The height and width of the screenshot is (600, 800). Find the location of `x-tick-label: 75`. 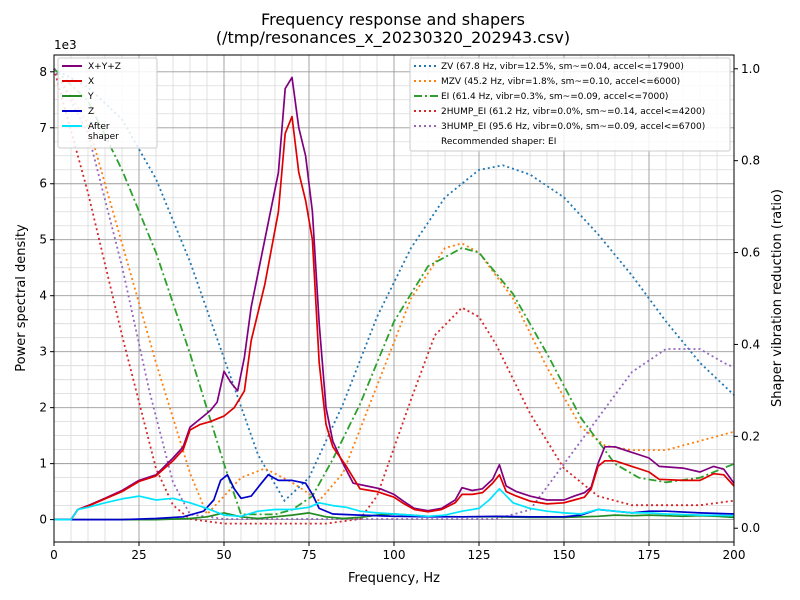

x-tick-label: 75 is located at coordinates (308, 555).